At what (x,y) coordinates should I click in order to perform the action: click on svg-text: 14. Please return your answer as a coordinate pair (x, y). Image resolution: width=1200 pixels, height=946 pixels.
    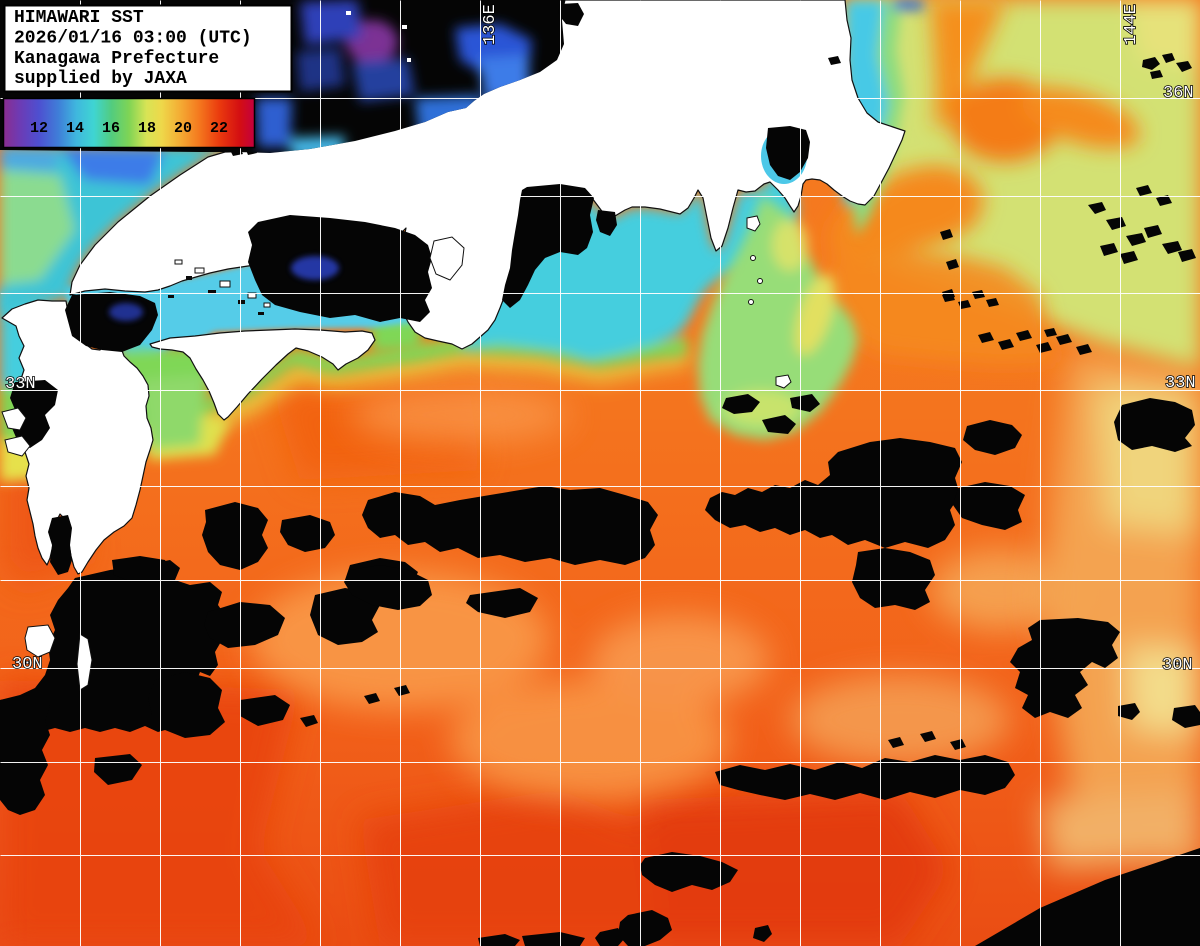
    Looking at the image, I should click on (75, 128).